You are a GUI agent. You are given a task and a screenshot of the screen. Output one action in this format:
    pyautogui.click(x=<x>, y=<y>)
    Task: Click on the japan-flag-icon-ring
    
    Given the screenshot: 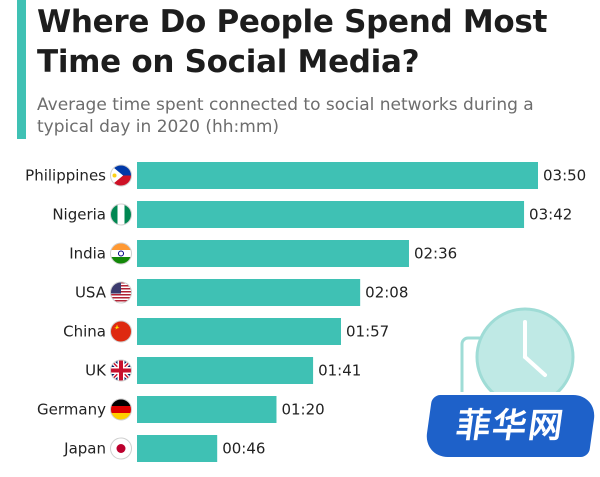 What is the action you would take?
    pyautogui.click(x=121, y=448)
    